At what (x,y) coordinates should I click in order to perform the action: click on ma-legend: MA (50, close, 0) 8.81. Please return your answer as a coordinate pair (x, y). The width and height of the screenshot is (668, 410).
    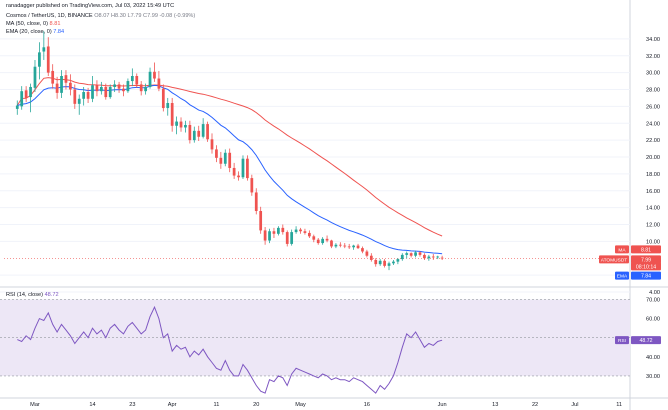
    Looking at the image, I should click on (33, 24).